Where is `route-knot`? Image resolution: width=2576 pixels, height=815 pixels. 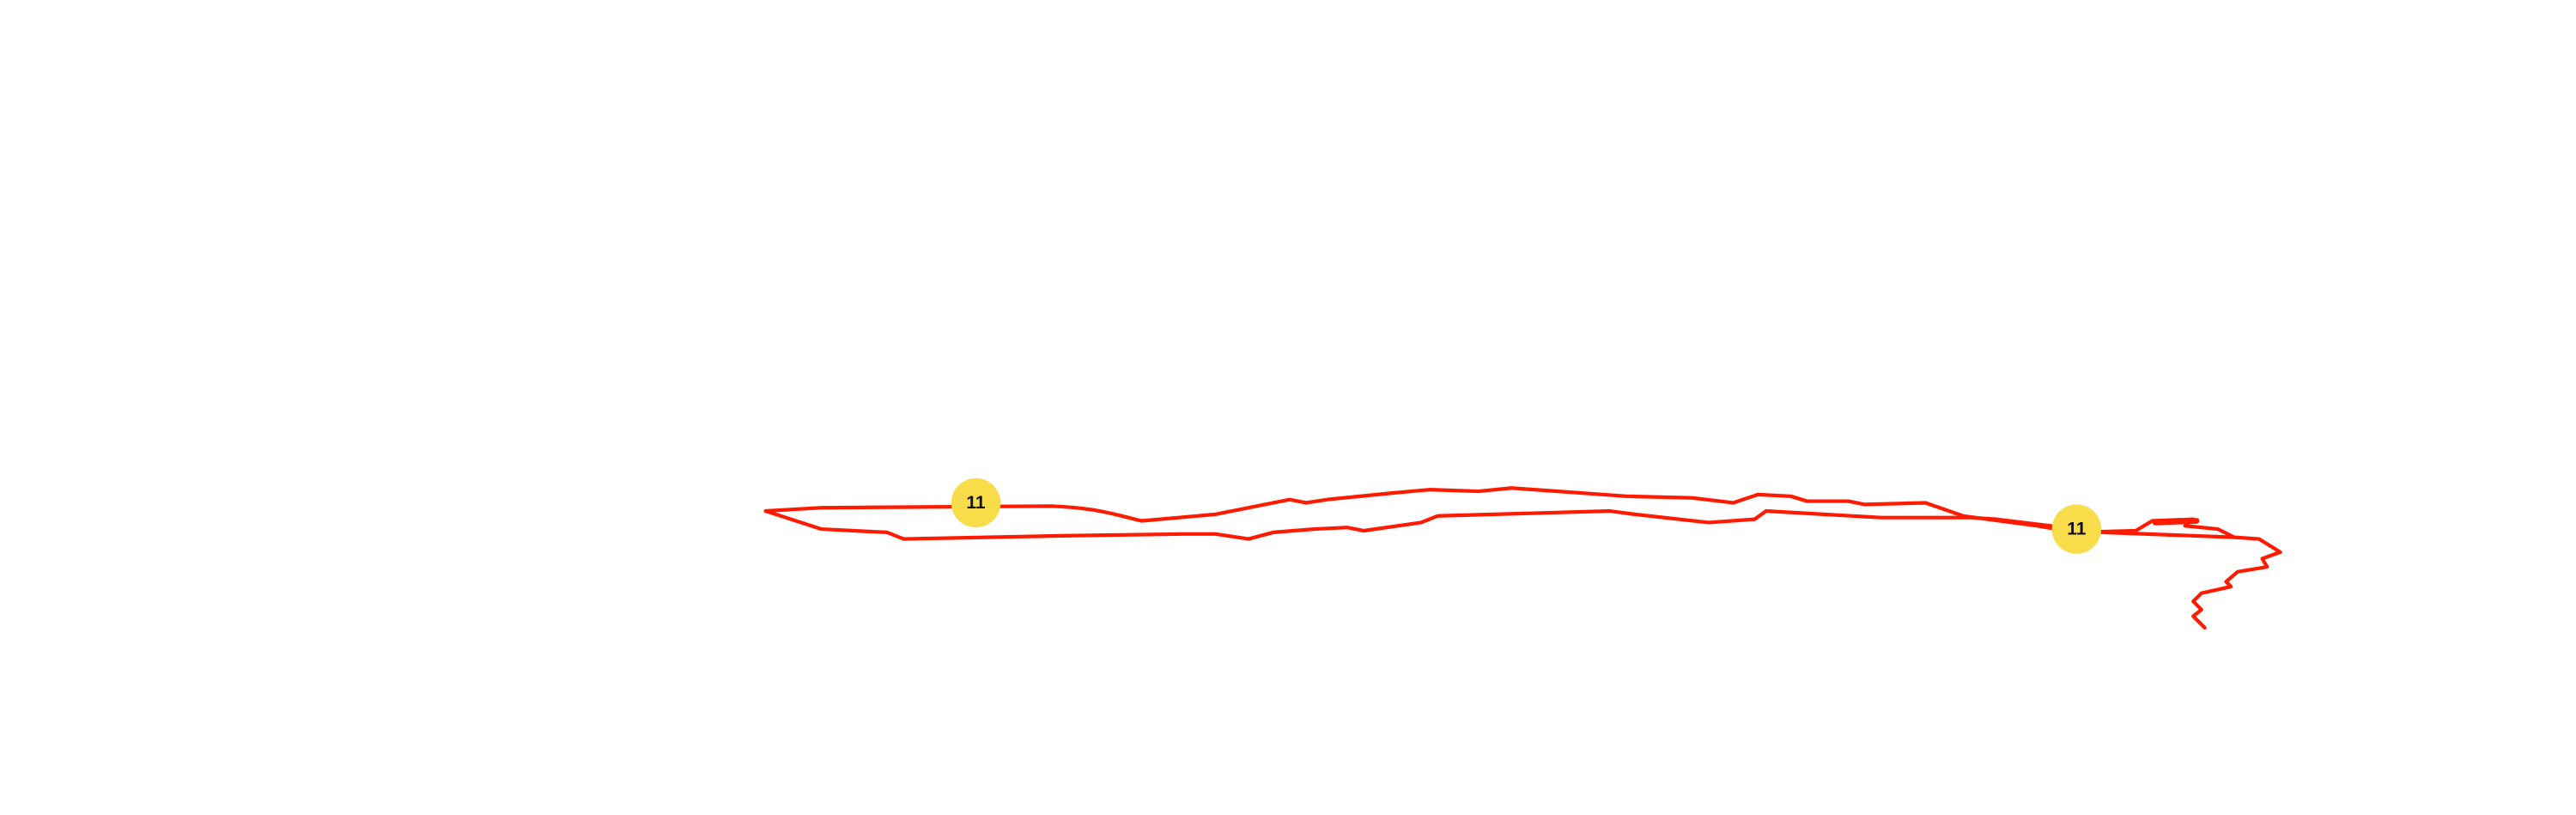 route-knot is located at coordinates (2176, 522).